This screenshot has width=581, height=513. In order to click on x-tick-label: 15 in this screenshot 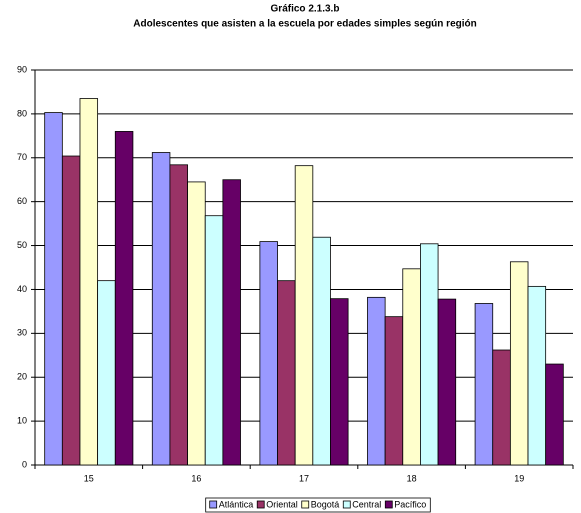, I will do `click(89, 478)`.